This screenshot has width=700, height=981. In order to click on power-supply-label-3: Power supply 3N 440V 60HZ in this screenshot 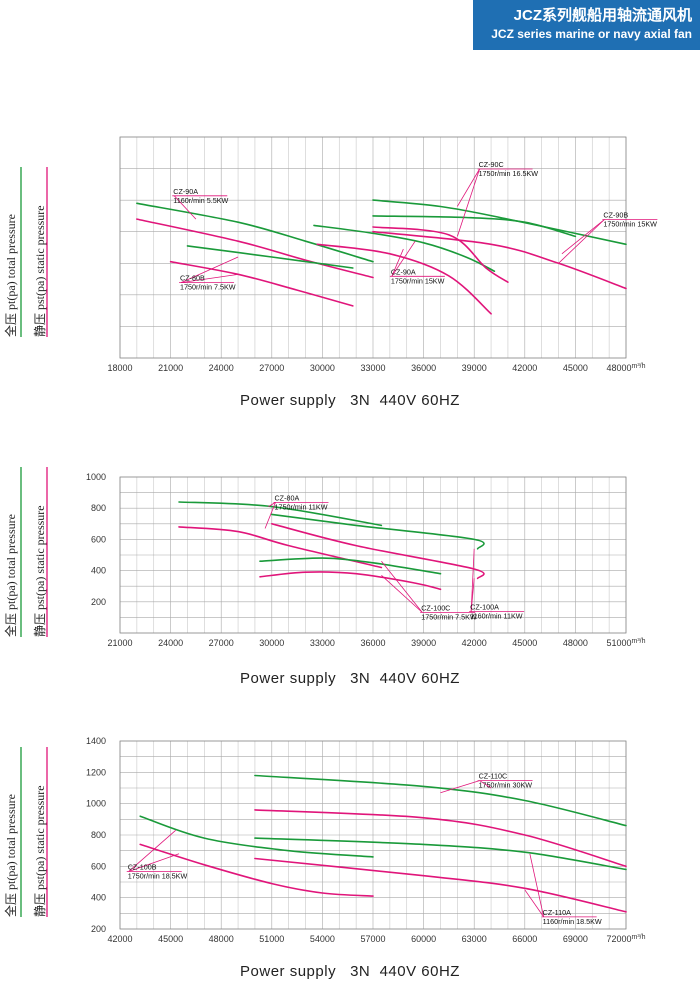, I will do `click(350, 971)`.